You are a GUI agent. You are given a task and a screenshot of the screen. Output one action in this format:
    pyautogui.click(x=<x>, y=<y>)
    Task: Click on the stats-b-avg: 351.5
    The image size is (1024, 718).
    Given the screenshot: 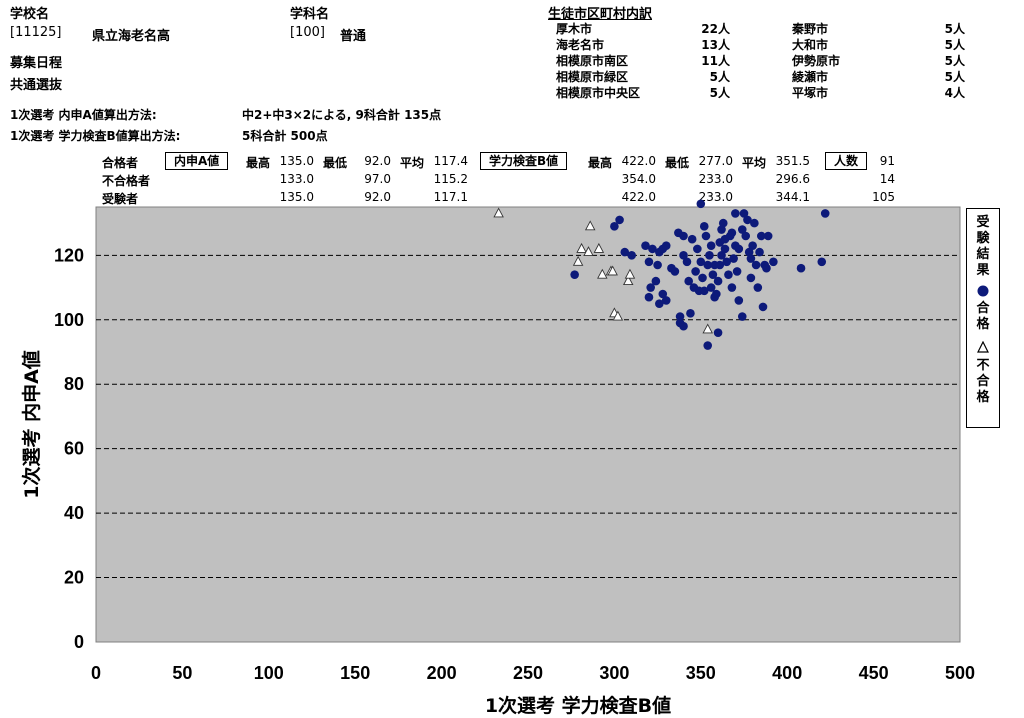 What is the action you would take?
    pyautogui.click(x=792, y=161)
    